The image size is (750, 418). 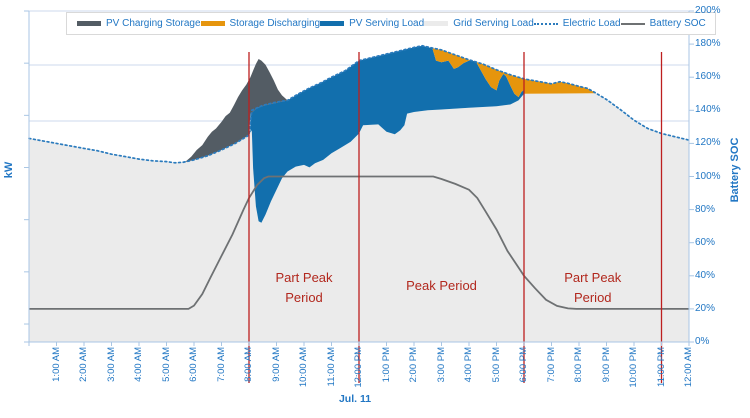 What do you see at coordinates (276, 364) in the screenshot?
I see `x-axis-tick-label: 9:00 AM` at bounding box center [276, 364].